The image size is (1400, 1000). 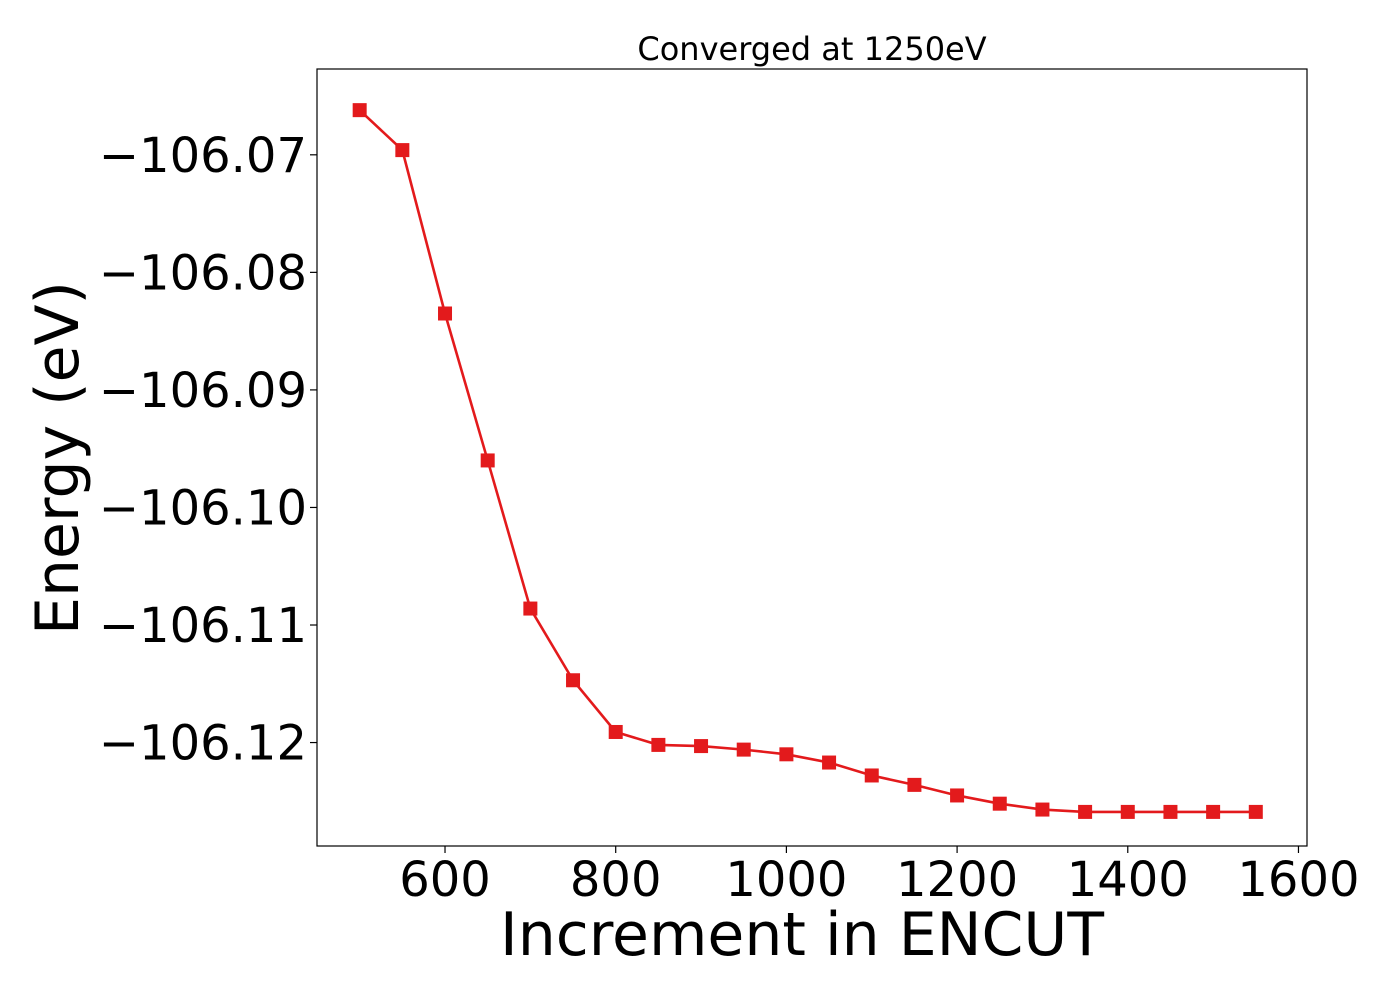 What do you see at coordinates (811, 49) in the screenshot?
I see `chart-title: Converged at 1250eV` at bounding box center [811, 49].